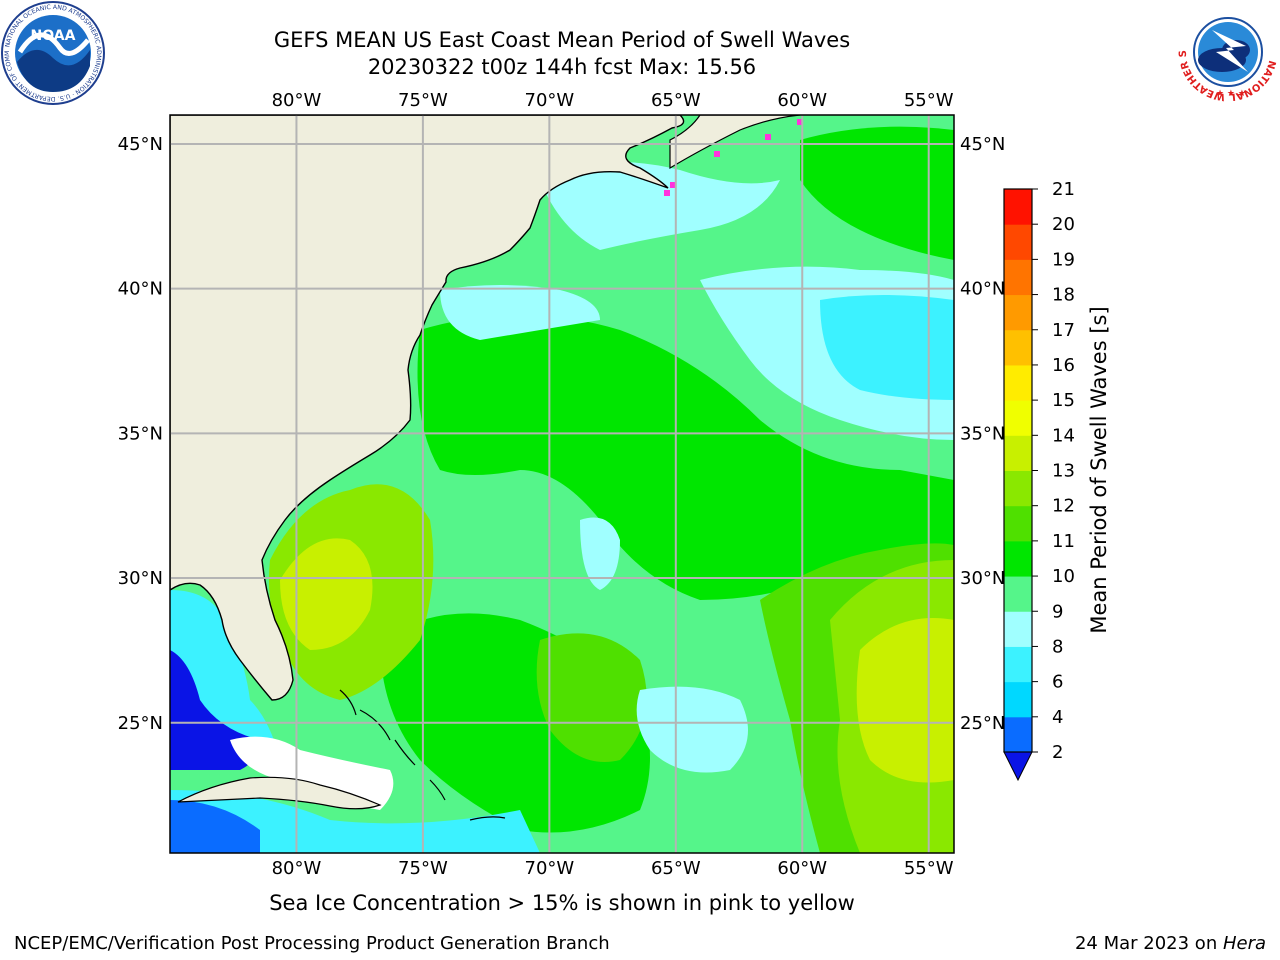  What do you see at coordinates (297, 868) in the screenshot?
I see `lon-label-bottom: 80°W` at bounding box center [297, 868].